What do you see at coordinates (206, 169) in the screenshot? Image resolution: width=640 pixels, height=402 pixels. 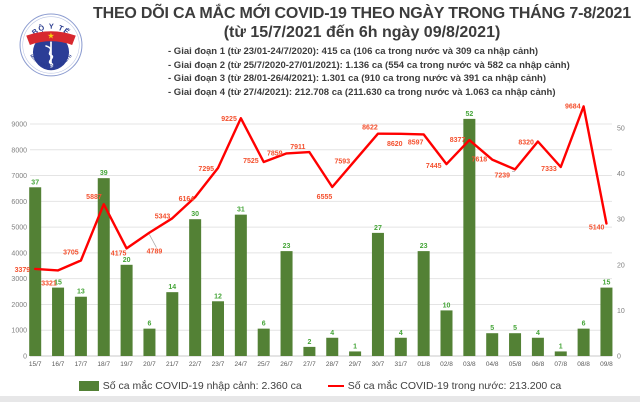 I see `line-value-label: 7295` at bounding box center [206, 169].